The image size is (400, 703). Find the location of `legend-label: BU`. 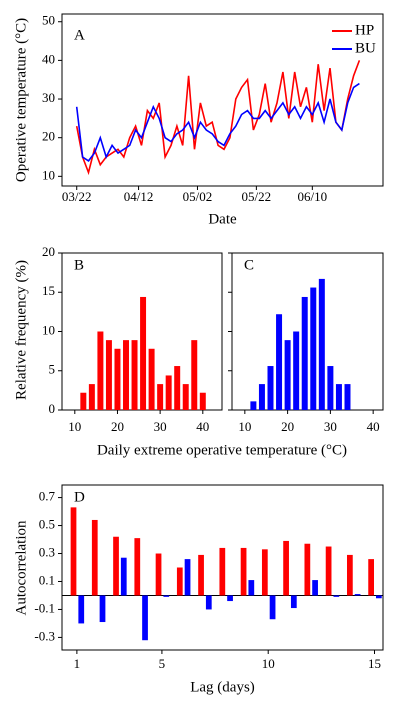

legend-label: BU is located at coordinates (365, 48).